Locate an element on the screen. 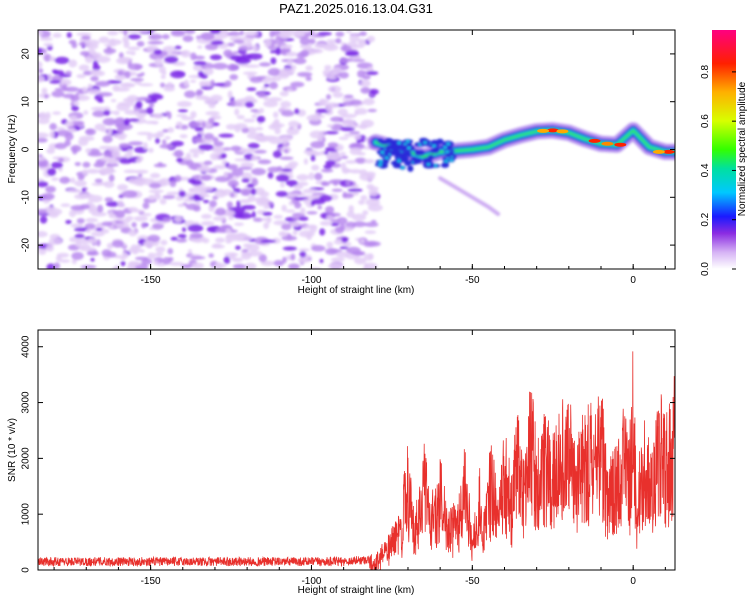 The width and height of the screenshot is (750, 600). colorbar-ticks: 0.0 0.2 0.4 0.6 0.8 is located at coordinates (718, 170).